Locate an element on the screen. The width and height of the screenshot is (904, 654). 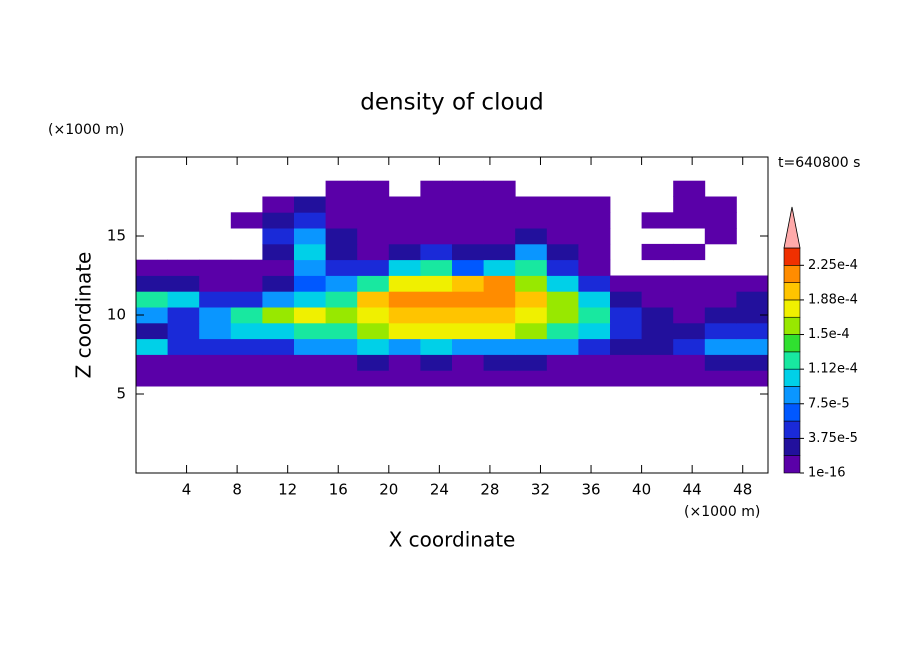
x-tick-label: 16 is located at coordinates (338, 490).